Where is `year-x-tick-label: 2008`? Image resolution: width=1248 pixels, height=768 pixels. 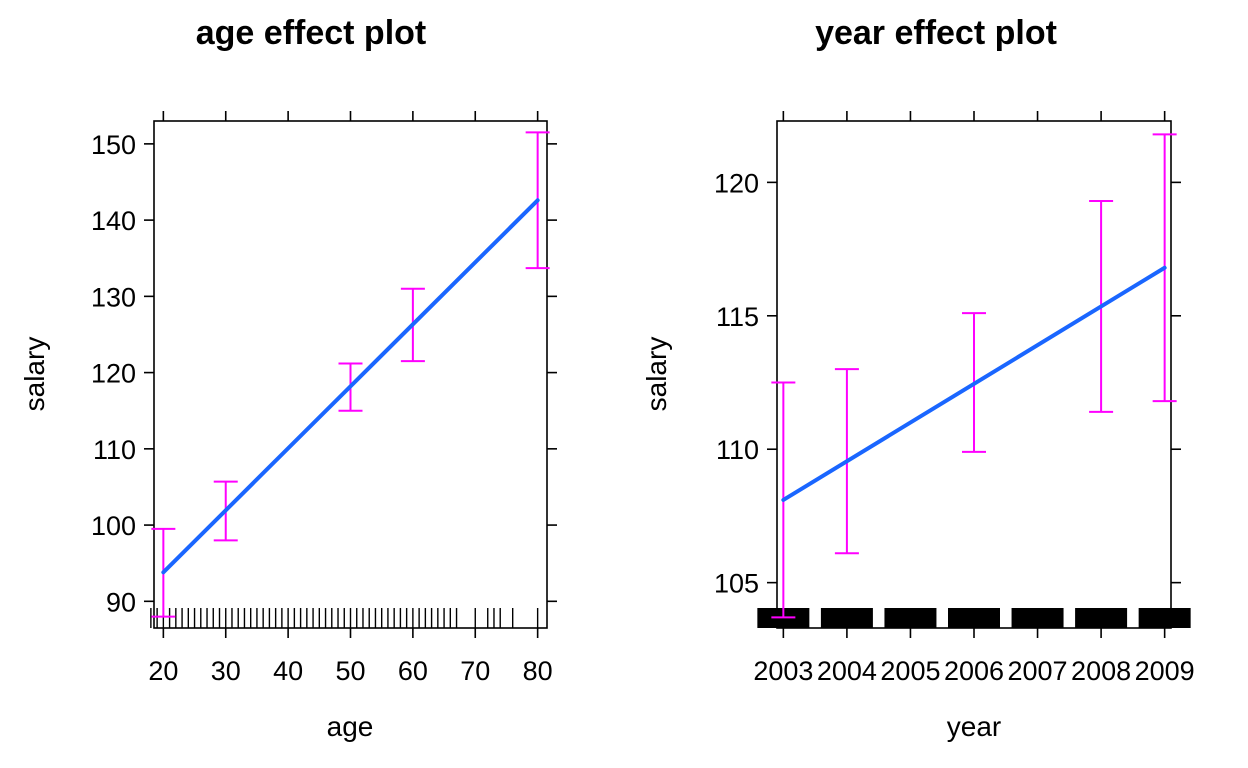
year-x-tick-label: 2008 is located at coordinates (1101, 671).